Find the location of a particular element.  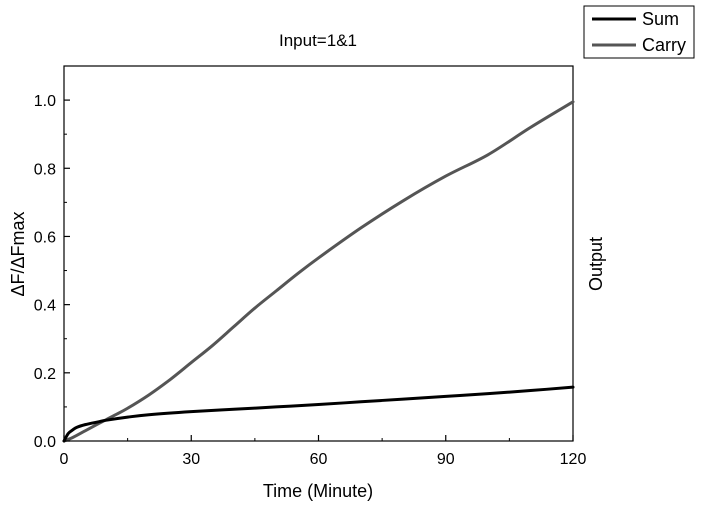

x-tick-label: 60 is located at coordinates (319, 459).